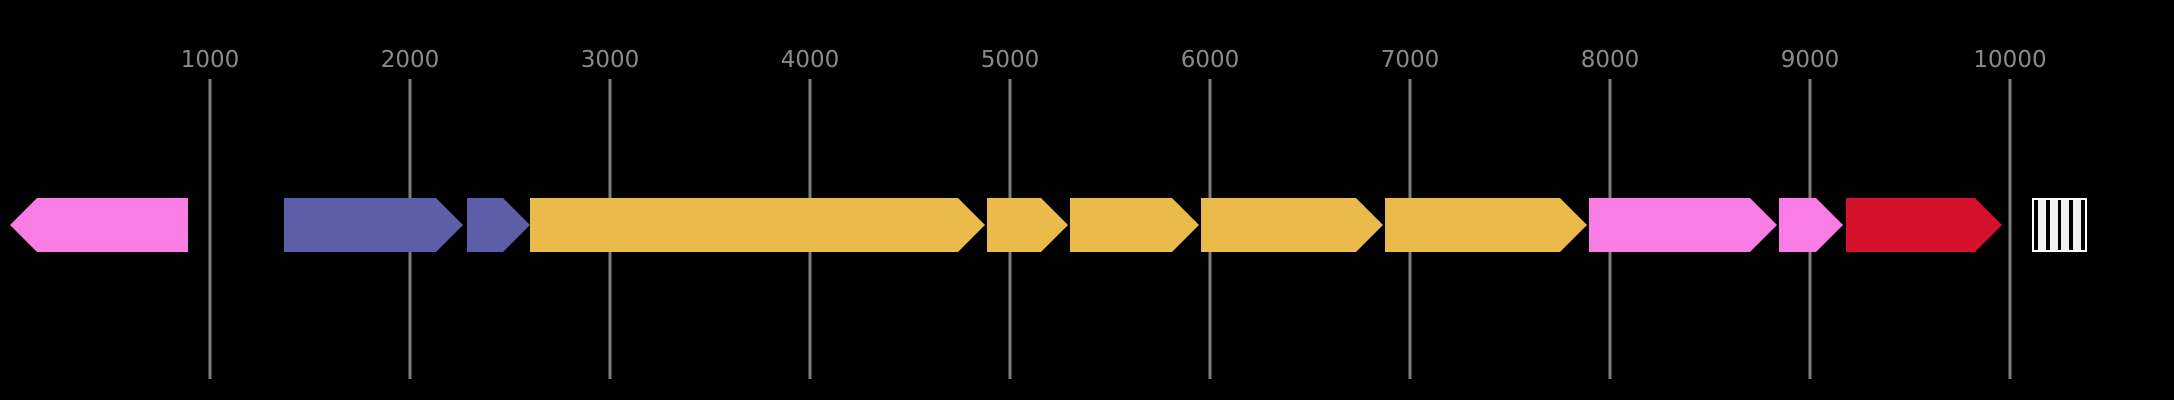  I want to click on feature-11-red-forward, so click(1924, 225).